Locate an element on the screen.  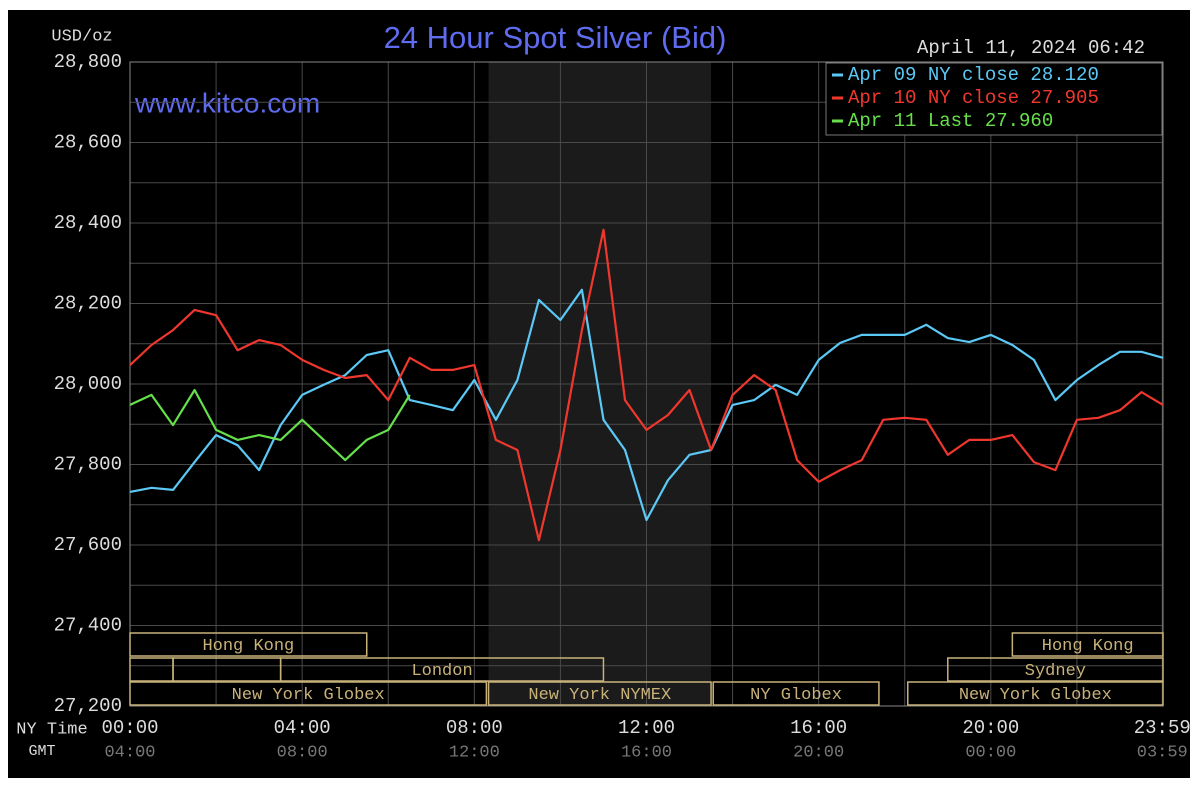
session-label: Sydney is located at coordinates (1055, 671).